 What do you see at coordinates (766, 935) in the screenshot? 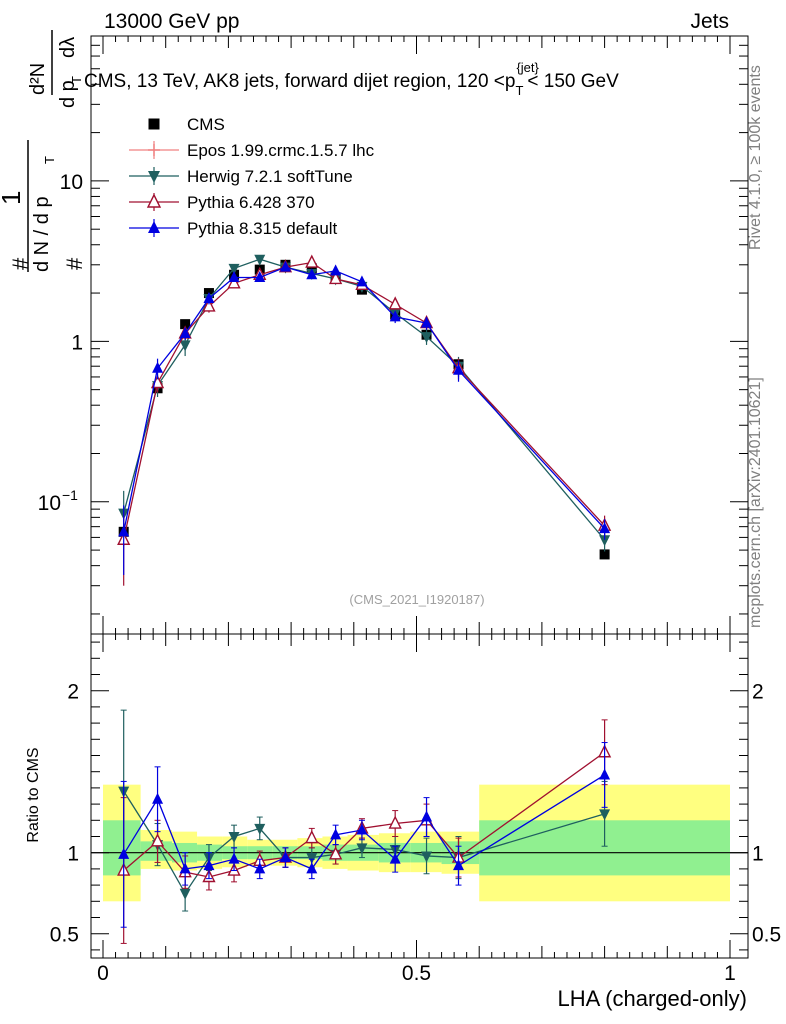
I see `ratio-y-tick-label-right-0: 0.5` at bounding box center [766, 935].